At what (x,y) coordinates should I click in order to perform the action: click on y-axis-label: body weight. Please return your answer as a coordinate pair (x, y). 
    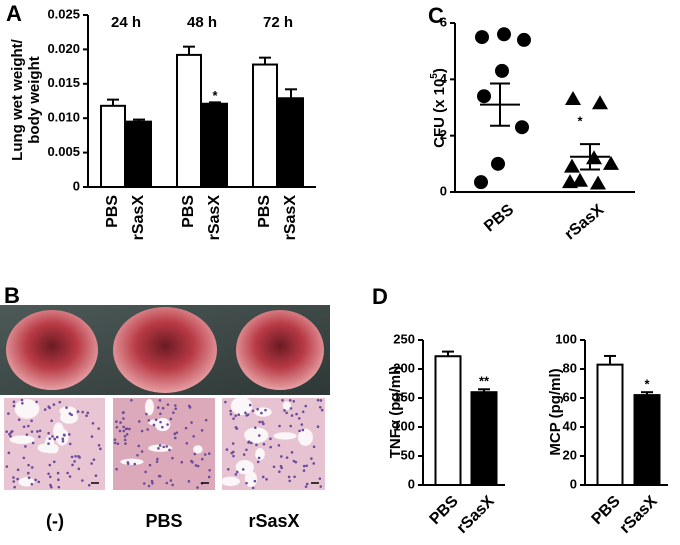
    Looking at the image, I should click on (34, 100).